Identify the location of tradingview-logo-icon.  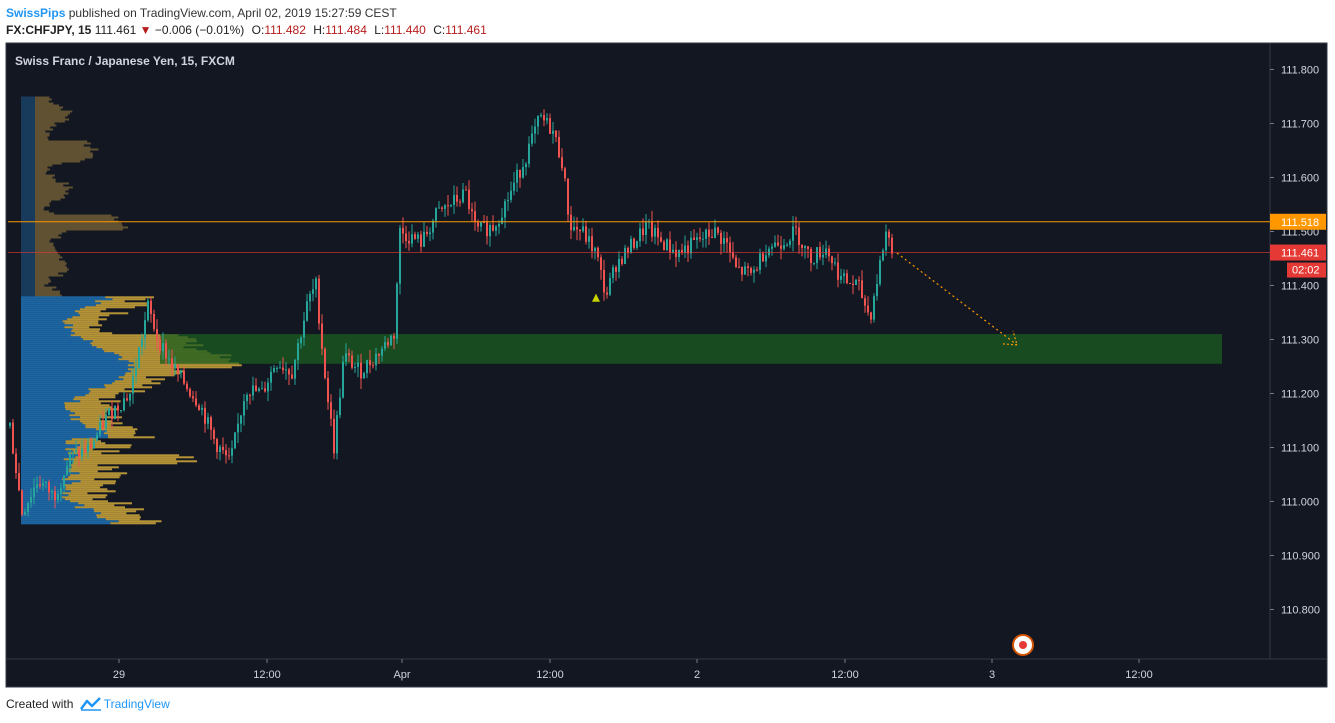
(90, 704).